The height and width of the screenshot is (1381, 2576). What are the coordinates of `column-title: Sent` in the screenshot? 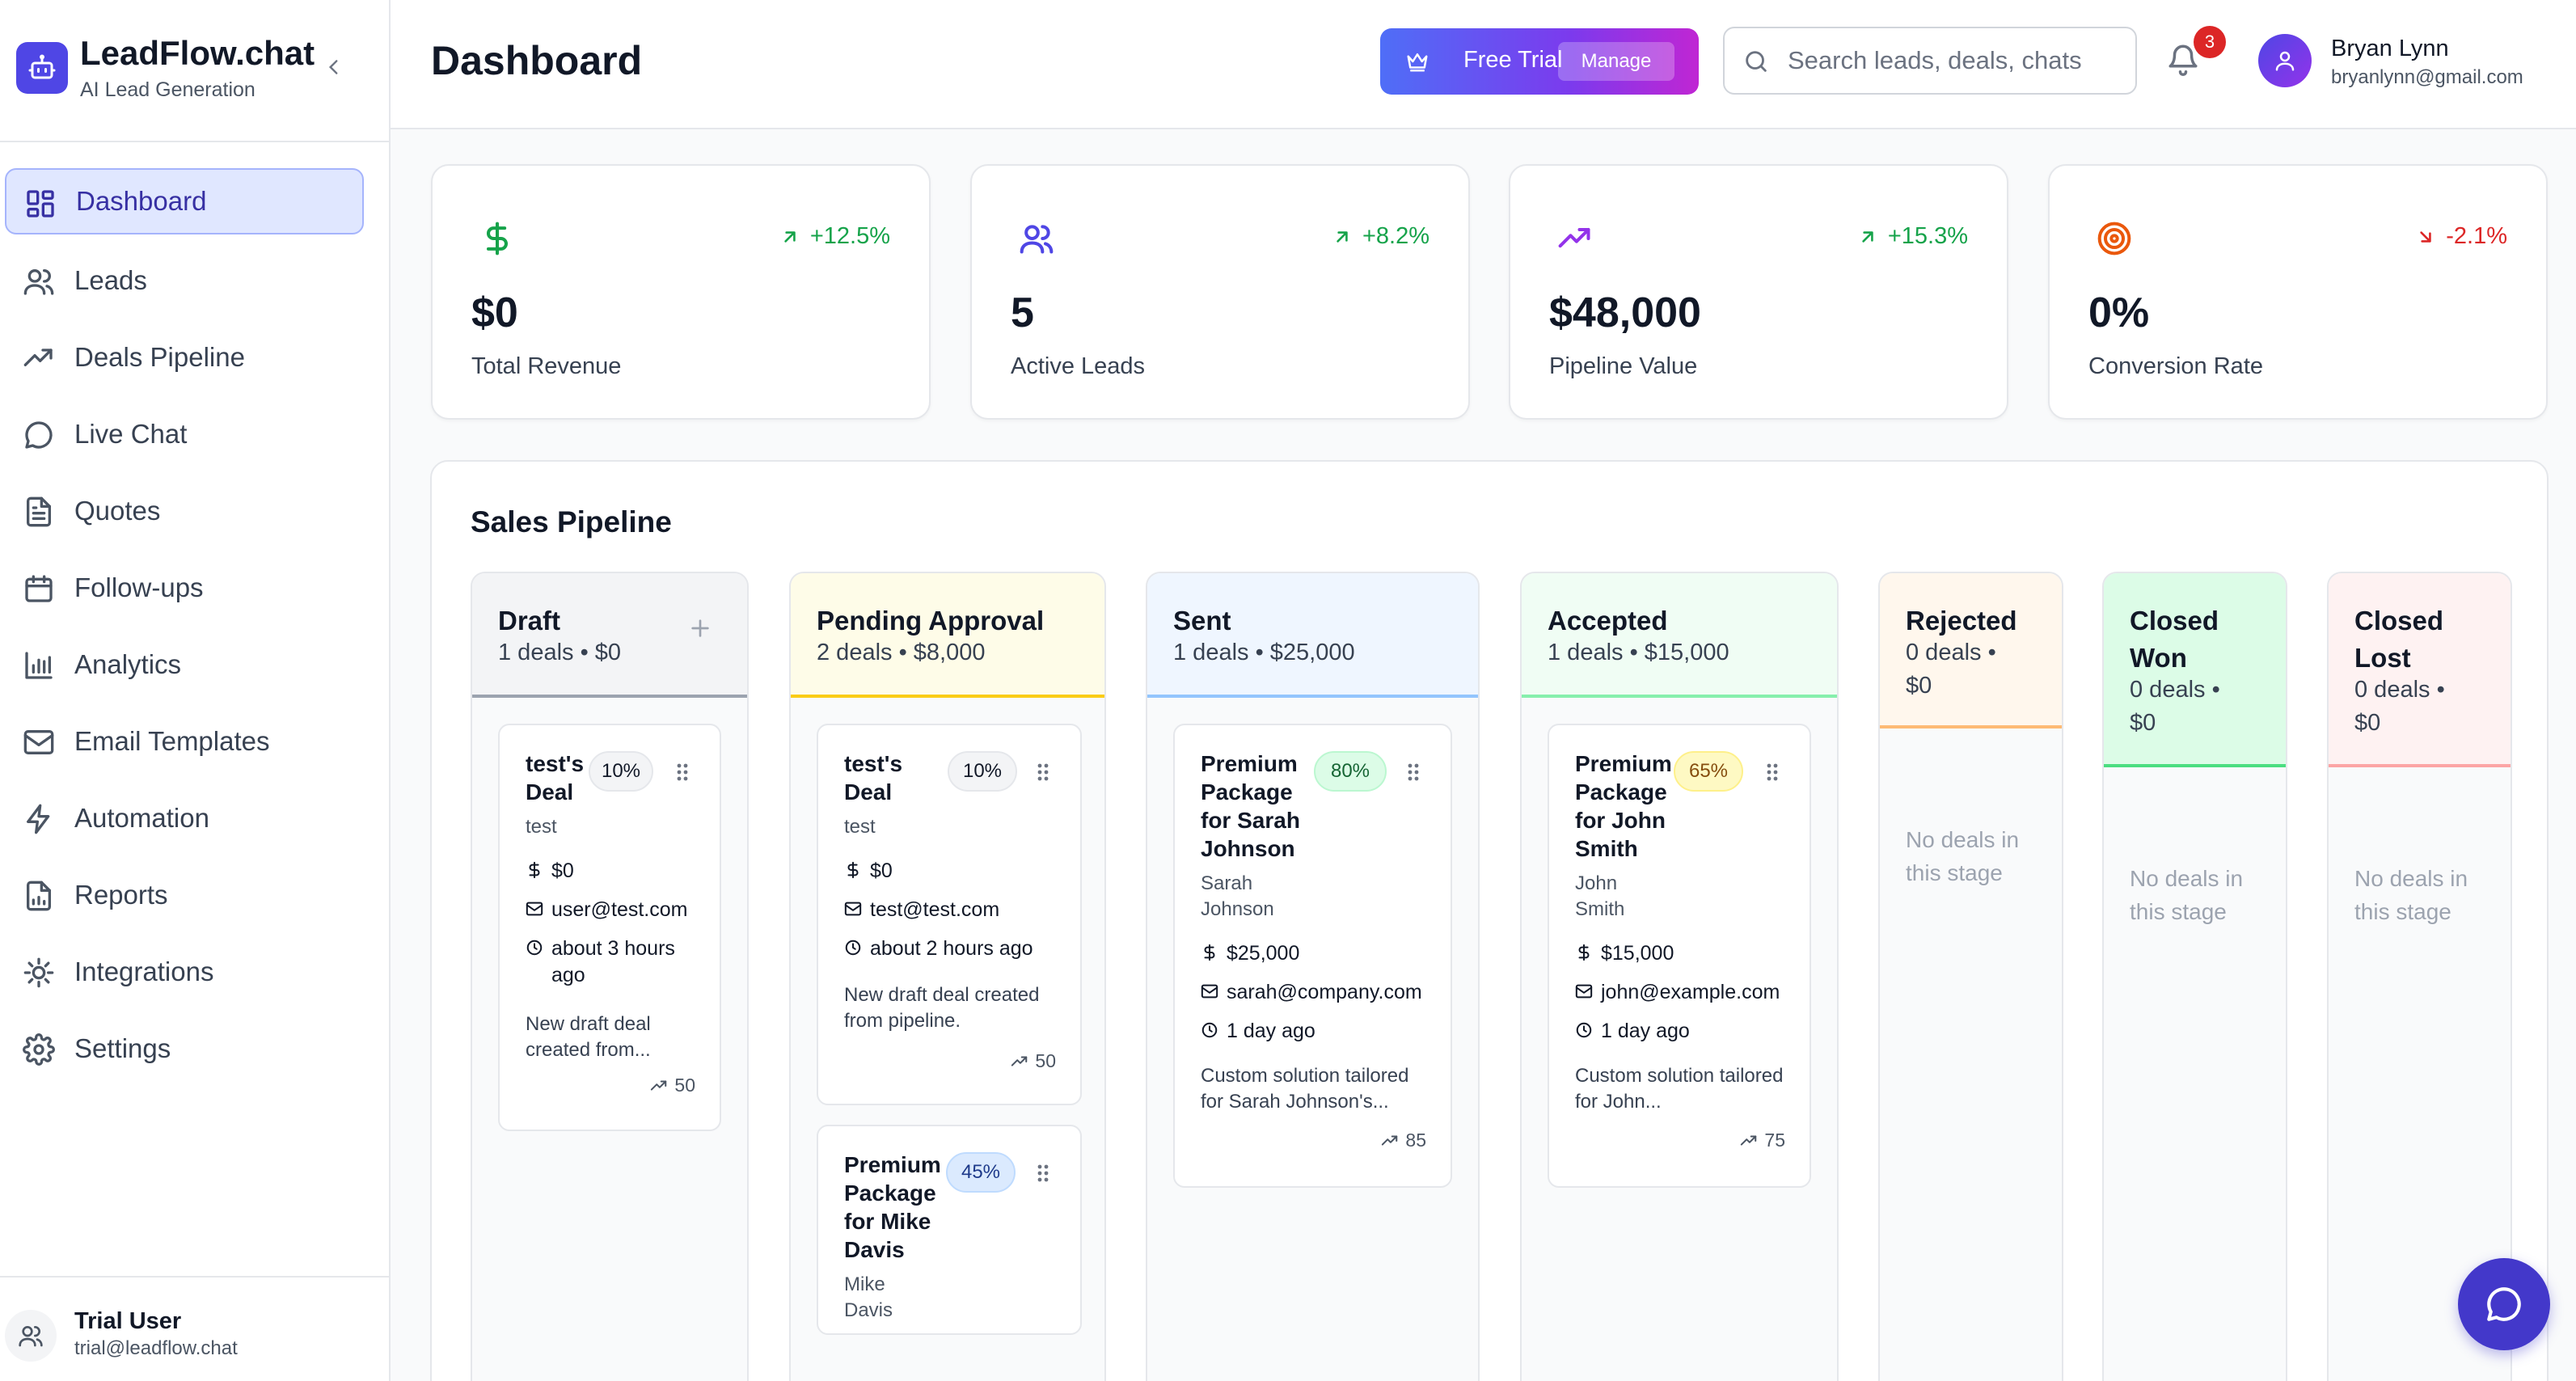 It's located at (1202, 621).